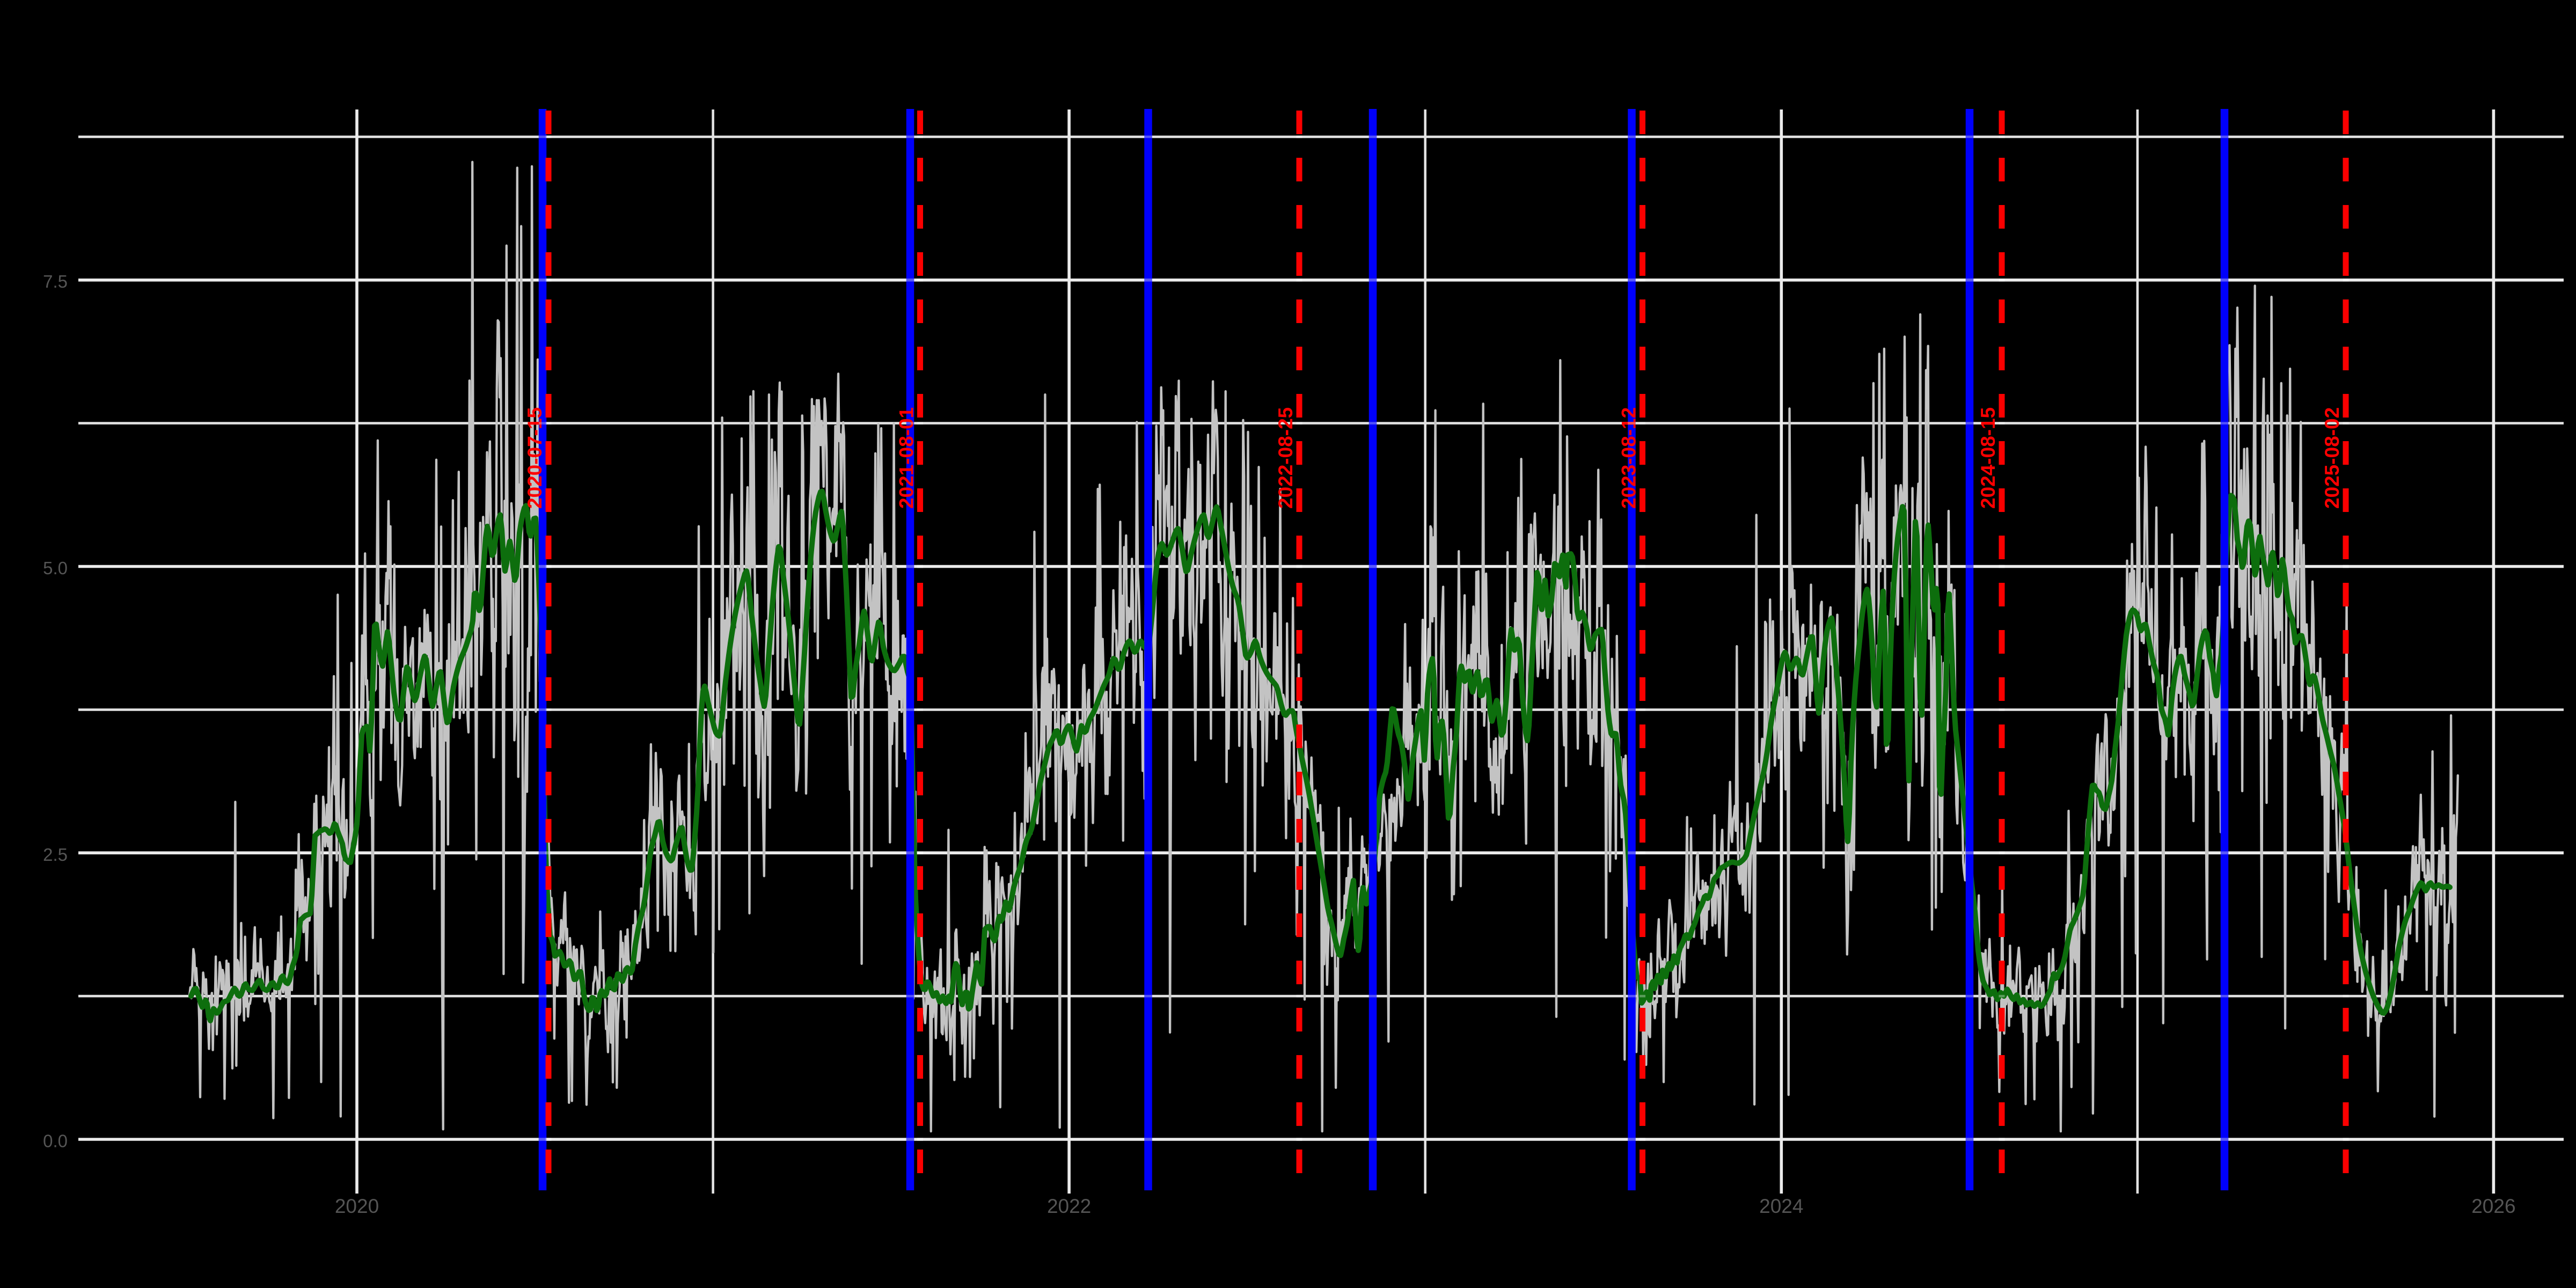 This screenshot has height=1288, width=2576. Describe the element at coordinates (1069, 1206) in the screenshot. I see `svg-text: 2022` at that location.